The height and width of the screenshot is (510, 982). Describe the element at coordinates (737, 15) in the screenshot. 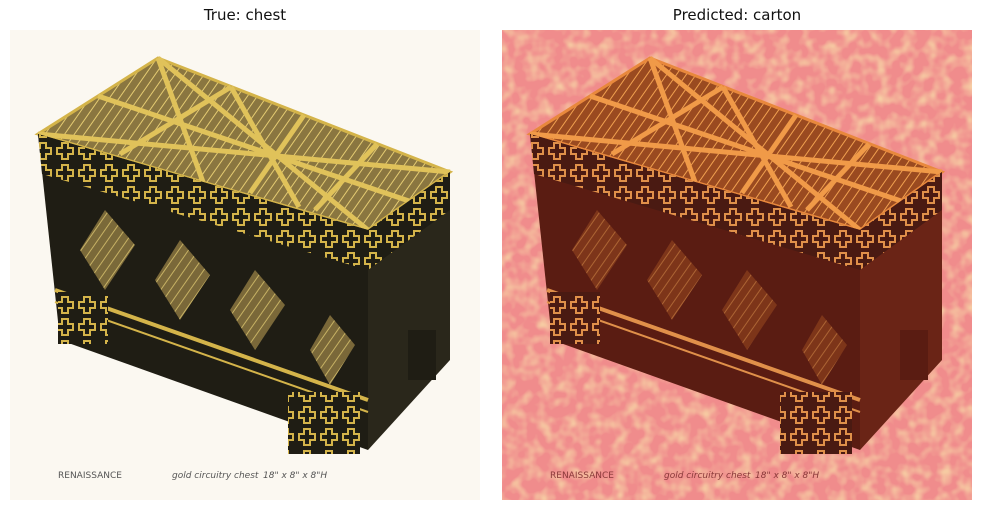

I see `predicted-label-title: Predicted: carton` at that location.